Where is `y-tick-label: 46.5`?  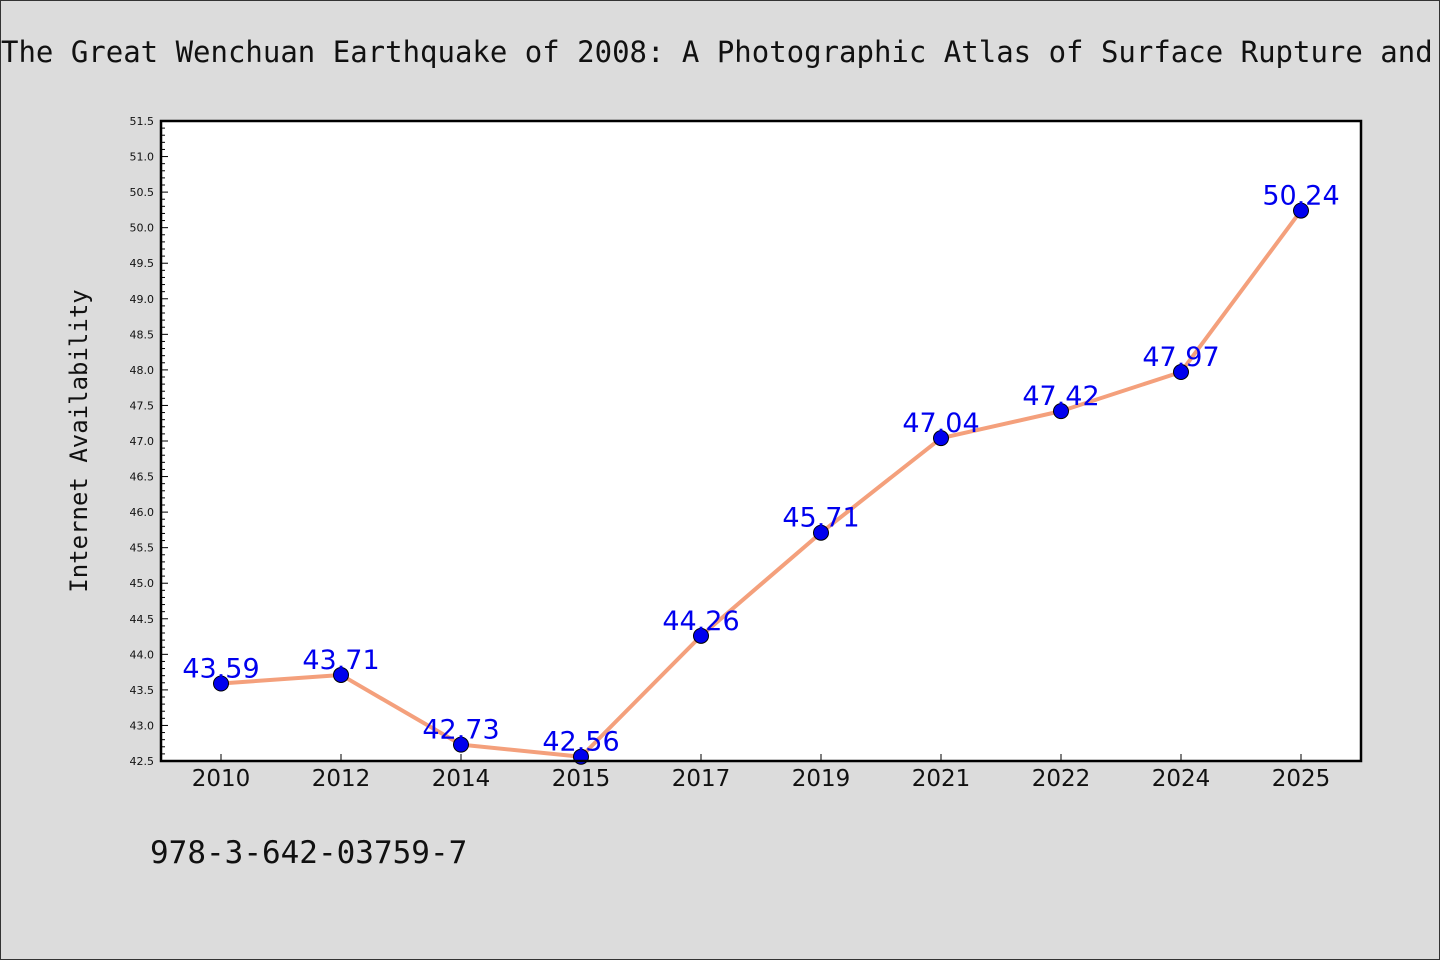
y-tick-label: 46.5 is located at coordinates (142, 477).